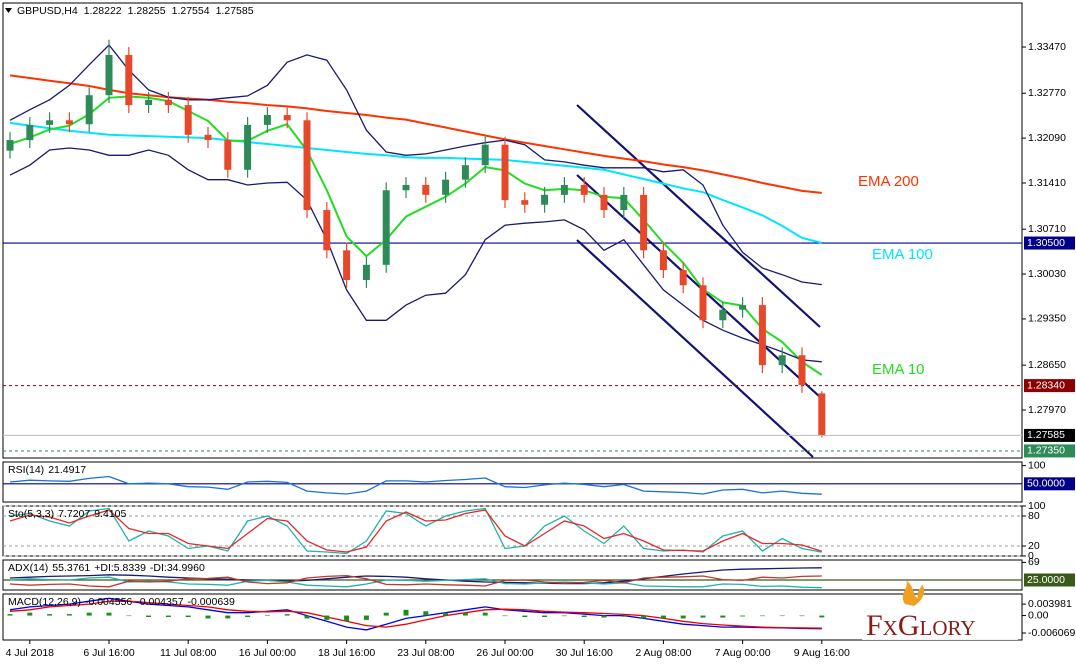 The height and width of the screenshot is (669, 1076). What do you see at coordinates (1047, 229) in the screenshot?
I see `y-tick-label: 1.30710` at bounding box center [1047, 229].